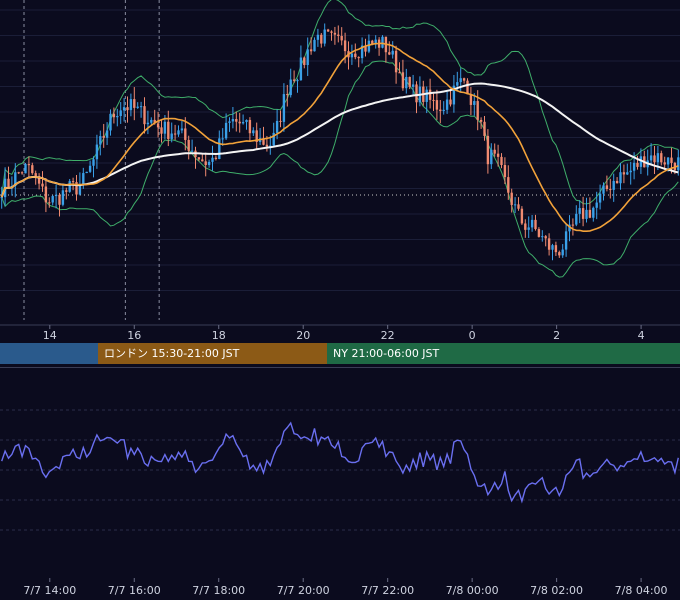 This screenshot has width=680, height=600. I want to click on session-block, so click(212, 353).